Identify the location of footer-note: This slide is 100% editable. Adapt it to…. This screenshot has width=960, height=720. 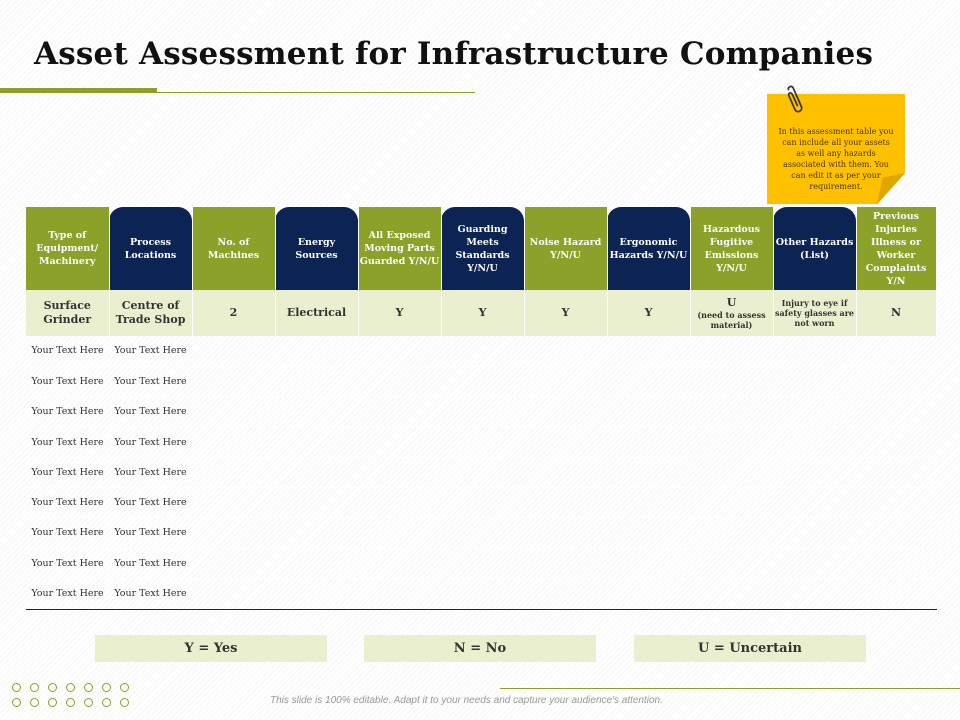
(466, 700).